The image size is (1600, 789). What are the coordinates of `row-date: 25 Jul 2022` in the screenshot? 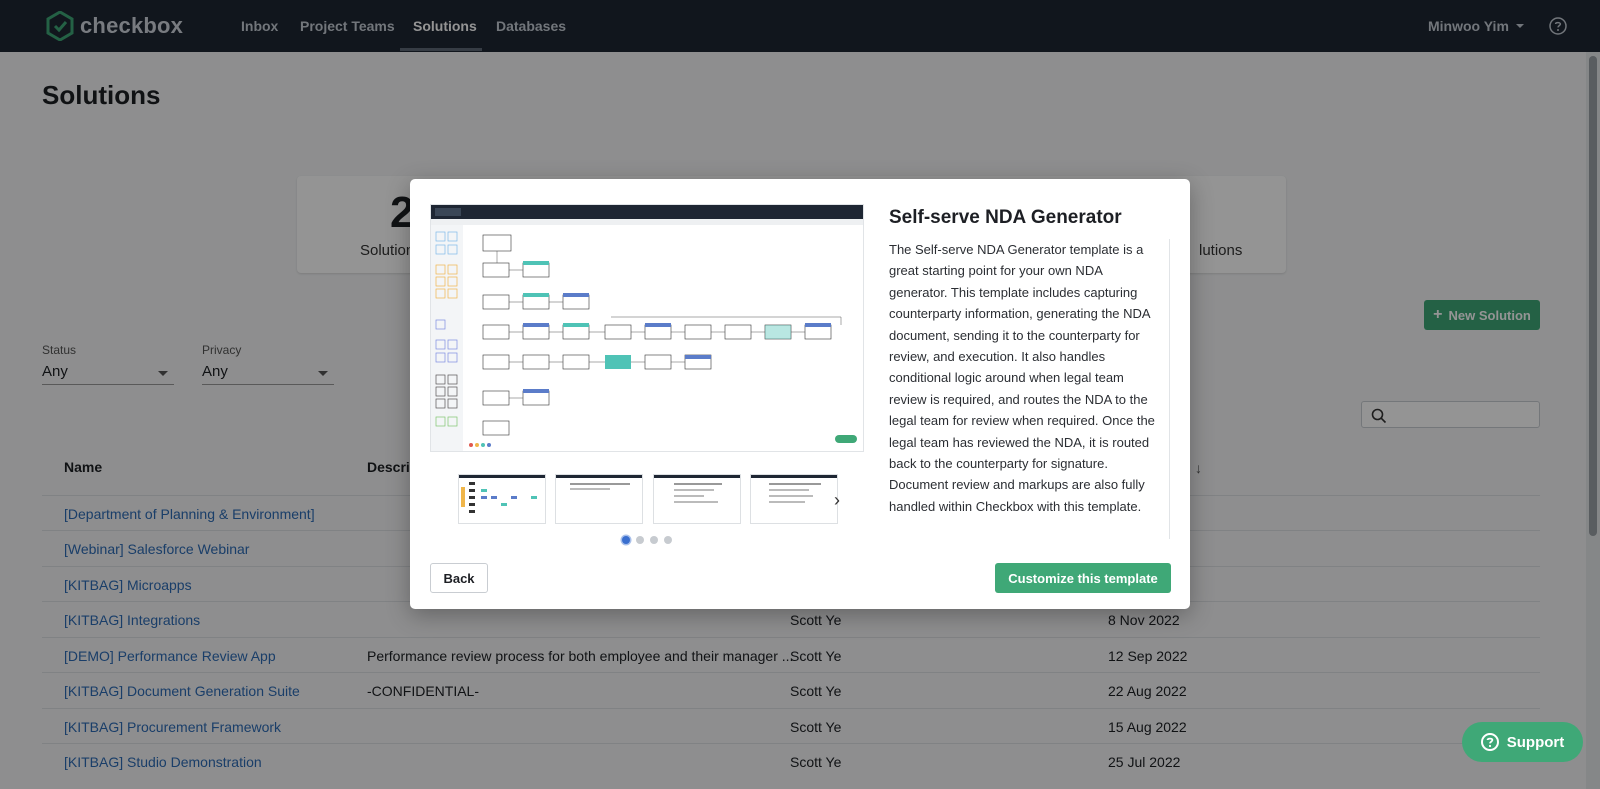 It's located at (1144, 762).